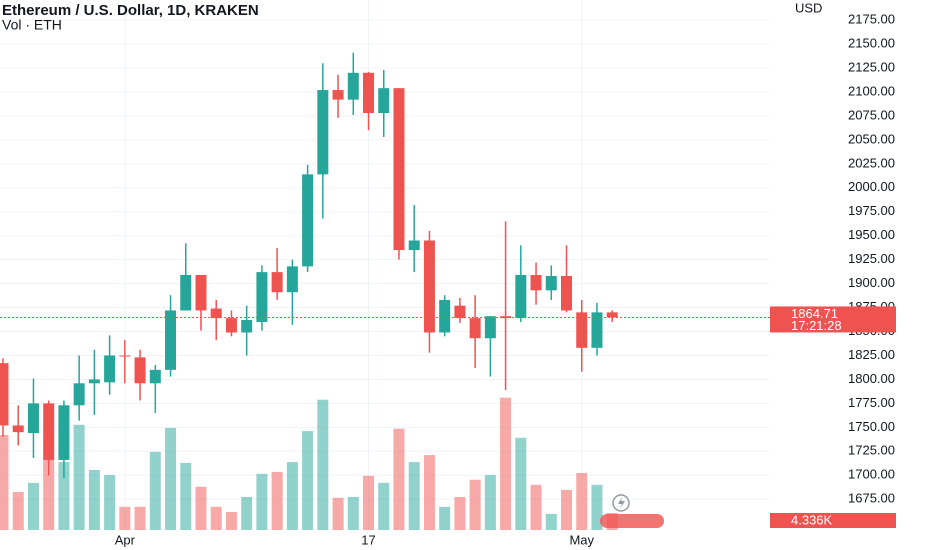 Image resolution: width=932 pixels, height=550 pixels. Describe the element at coordinates (871, 66) in the screenshot. I see `y-tick-label: 2125.00` at that location.